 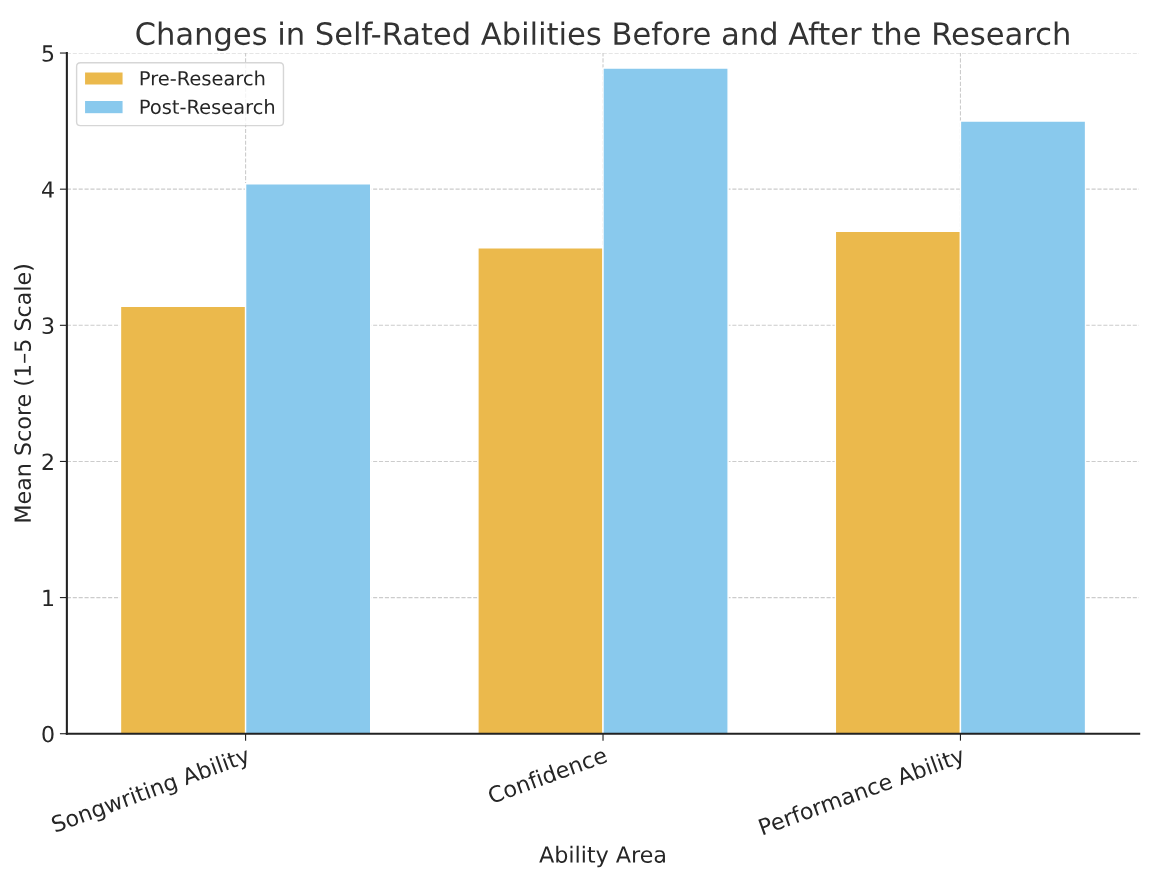 I want to click on y-axis-title: Mean Score (1–5 Scale), so click(x=23, y=393).